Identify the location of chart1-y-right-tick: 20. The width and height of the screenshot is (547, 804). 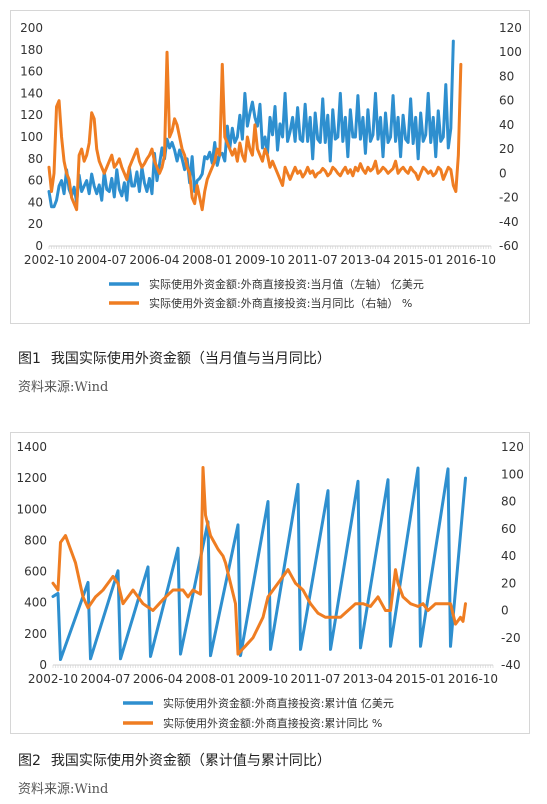
(506, 149).